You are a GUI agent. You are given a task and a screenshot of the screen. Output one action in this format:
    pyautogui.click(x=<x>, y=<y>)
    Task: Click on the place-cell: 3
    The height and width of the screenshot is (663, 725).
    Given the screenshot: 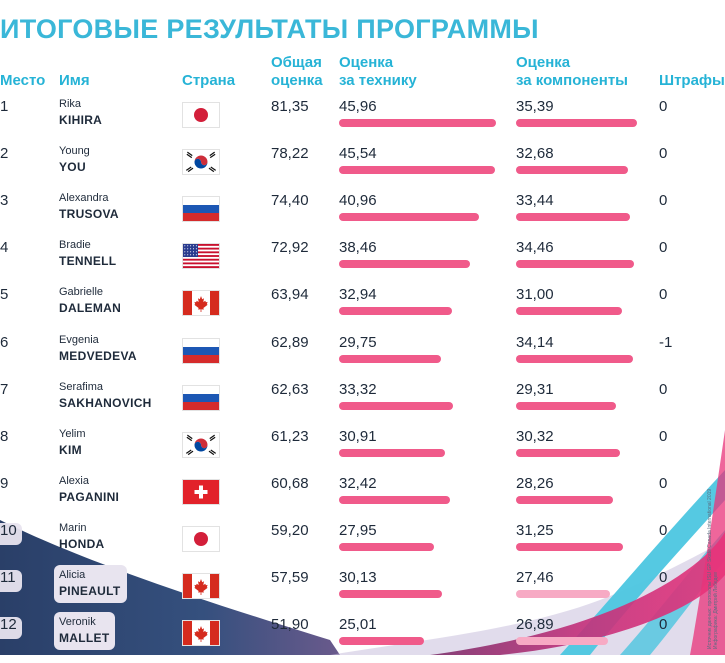 What is the action you would take?
    pyautogui.click(x=4, y=200)
    